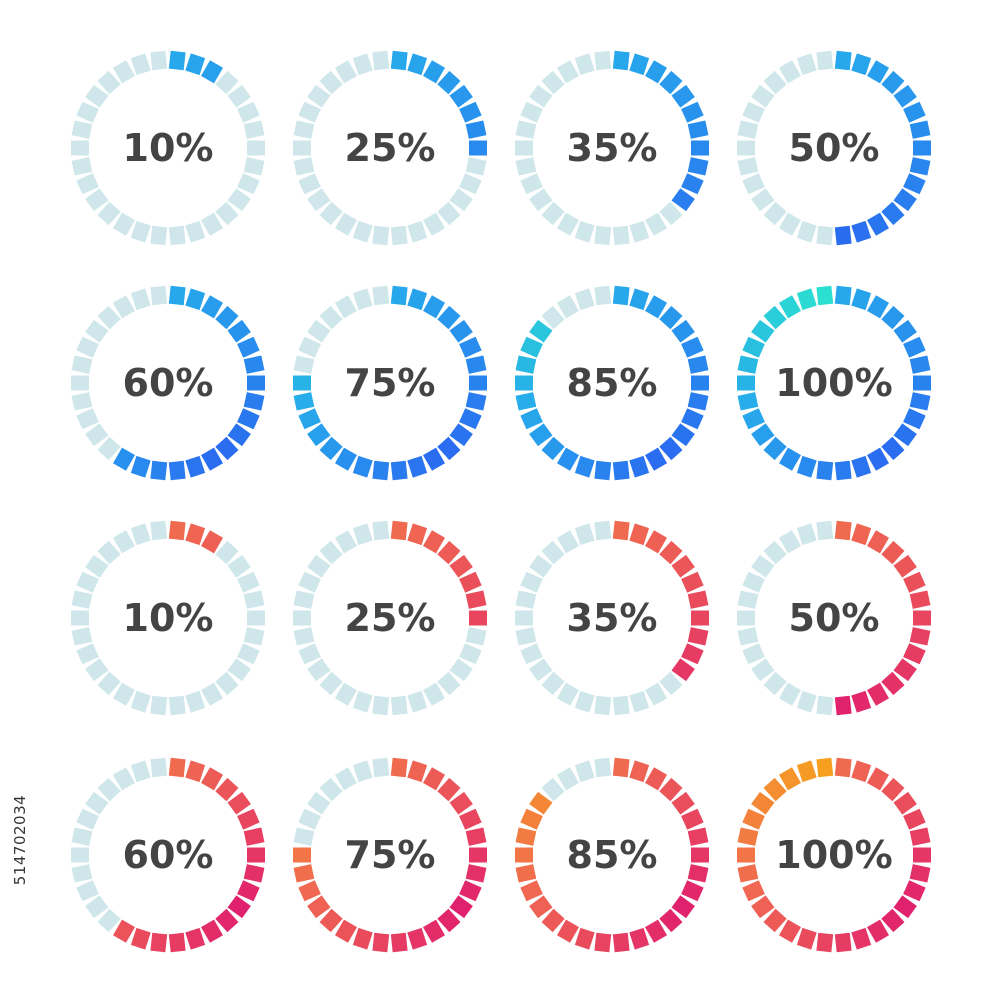  I want to click on gauge-percent-label: 75%, so click(390, 383).